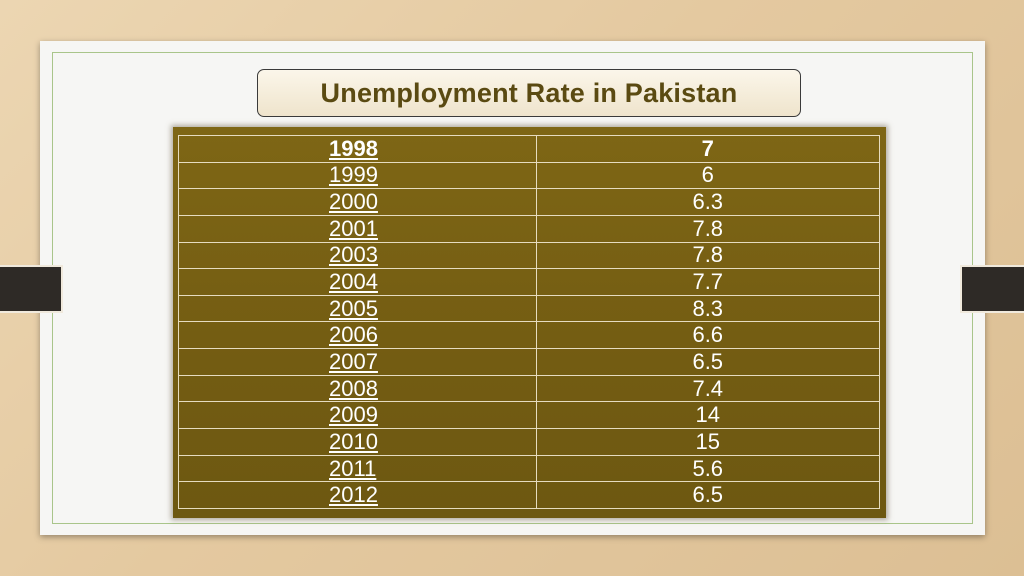 This screenshot has width=1024, height=576. I want to click on table-row: 2000 6.3, so click(529, 202).